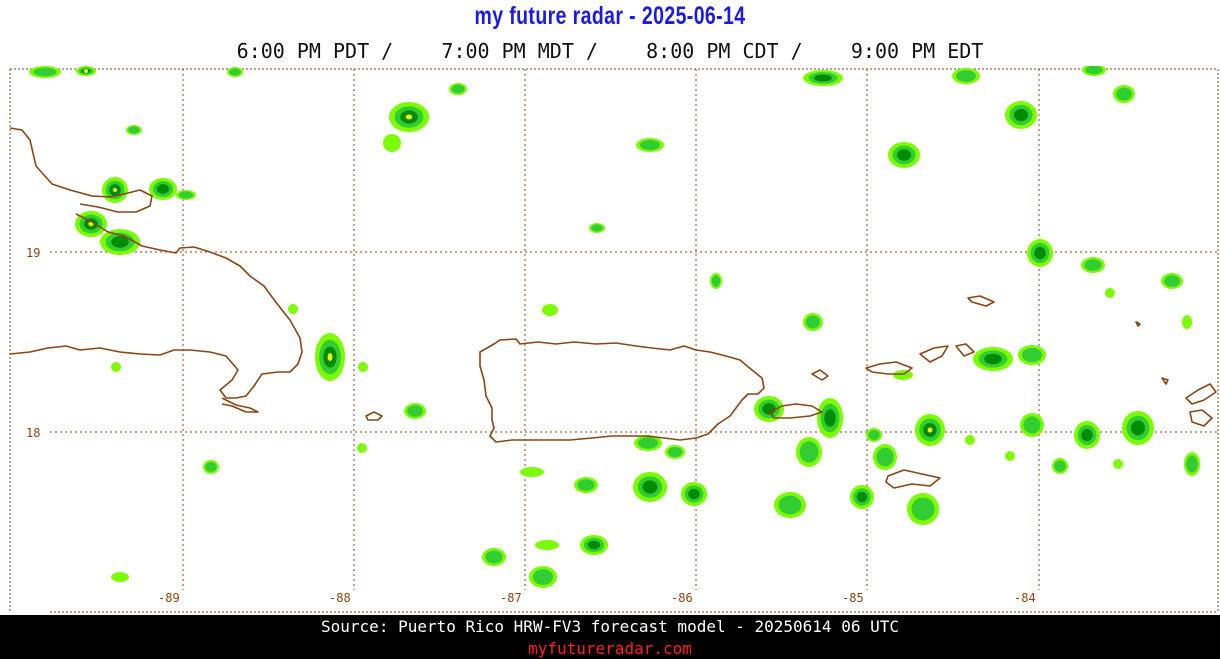  Describe the element at coordinates (240, 405) in the screenshot. I see `coastline-hispaniola-south` at that location.